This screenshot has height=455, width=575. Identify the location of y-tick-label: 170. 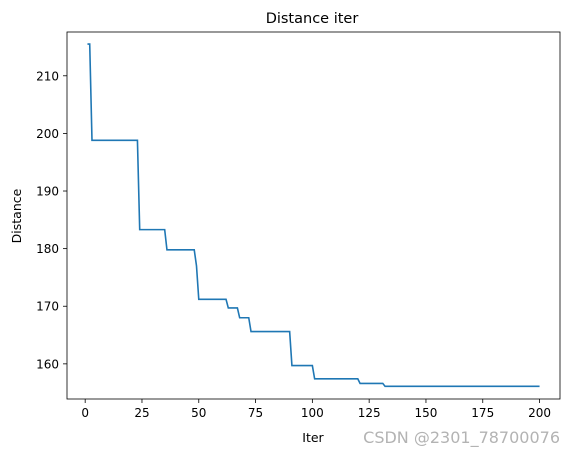
(47, 307).